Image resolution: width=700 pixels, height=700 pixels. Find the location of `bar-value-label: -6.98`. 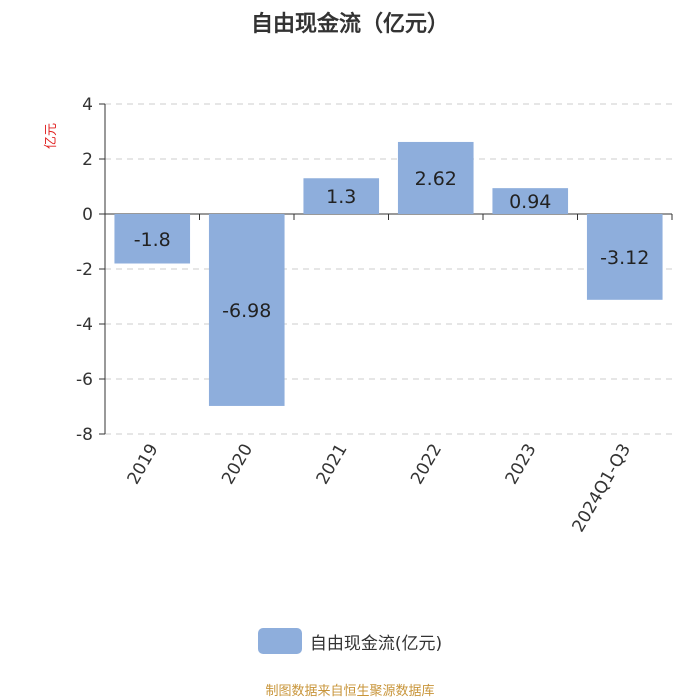

bar-value-label: -6.98 is located at coordinates (246, 311).